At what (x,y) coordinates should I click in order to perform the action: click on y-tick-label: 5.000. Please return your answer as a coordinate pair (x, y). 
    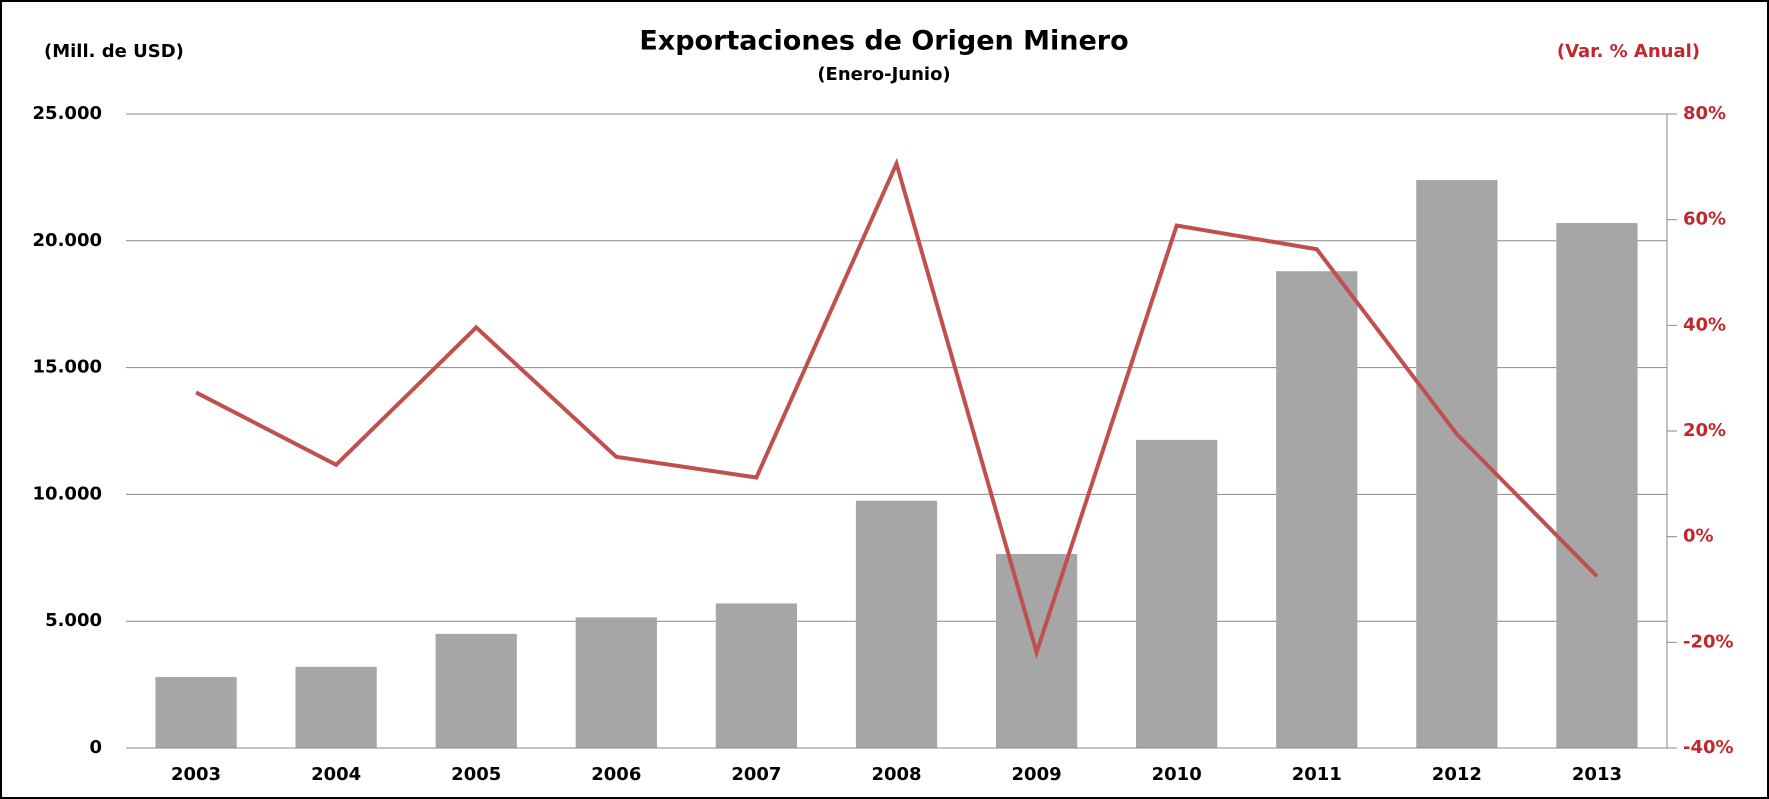
    Looking at the image, I should click on (73, 620).